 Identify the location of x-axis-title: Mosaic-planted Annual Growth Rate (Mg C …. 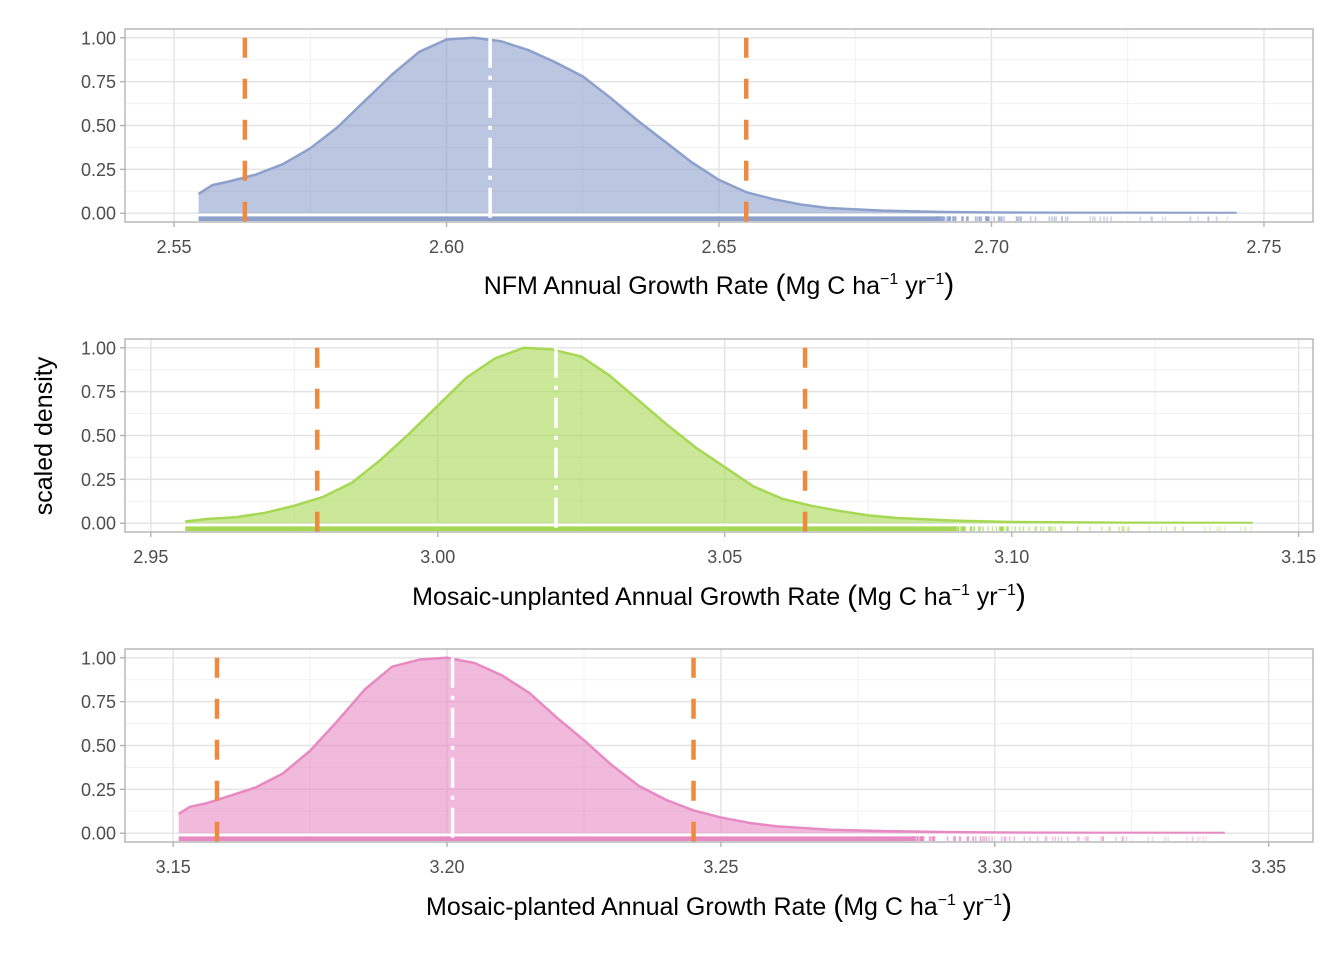
(719, 906).